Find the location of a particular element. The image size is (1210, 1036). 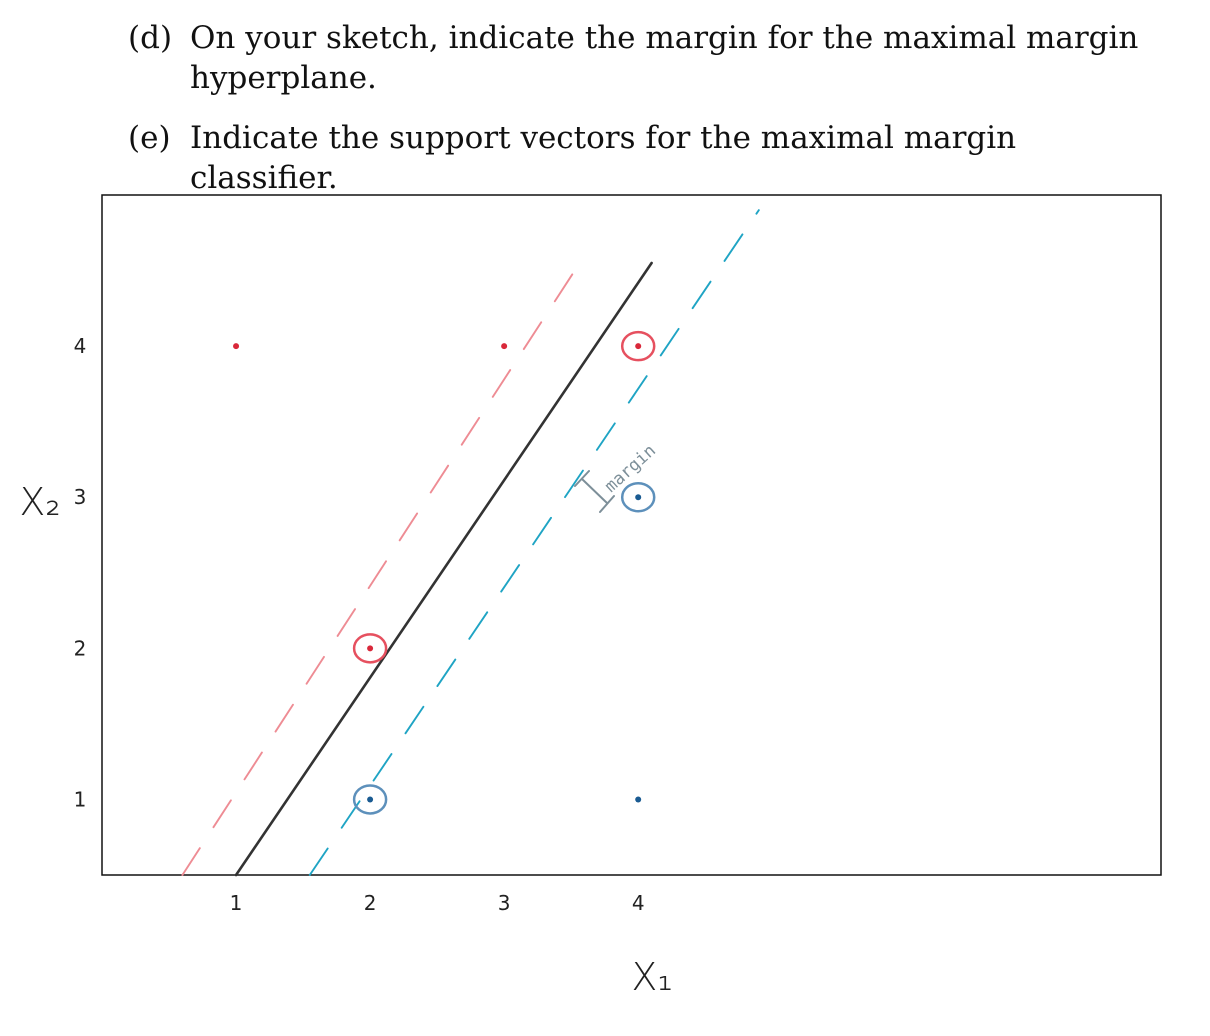

y-tick-label: 1 is located at coordinates (80, 799).